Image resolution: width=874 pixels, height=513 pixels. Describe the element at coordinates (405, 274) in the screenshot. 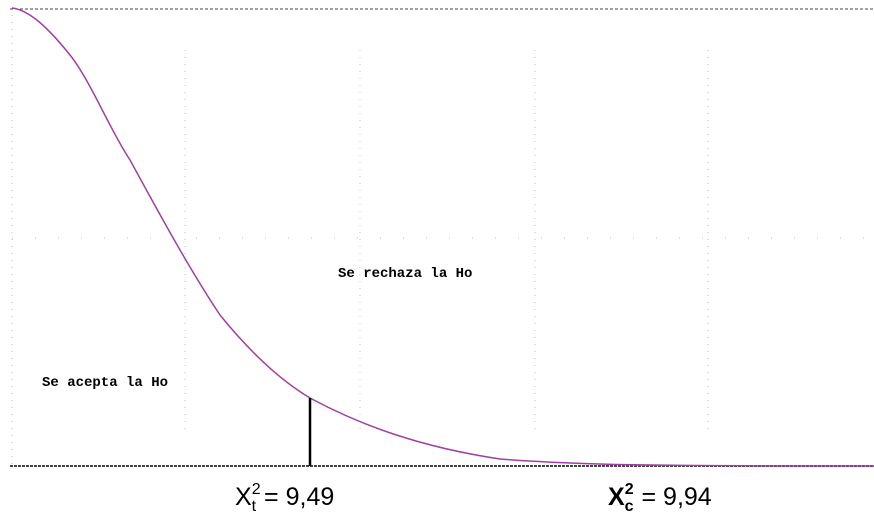

I see `reject-label: Se rechaza la Ho` at that location.